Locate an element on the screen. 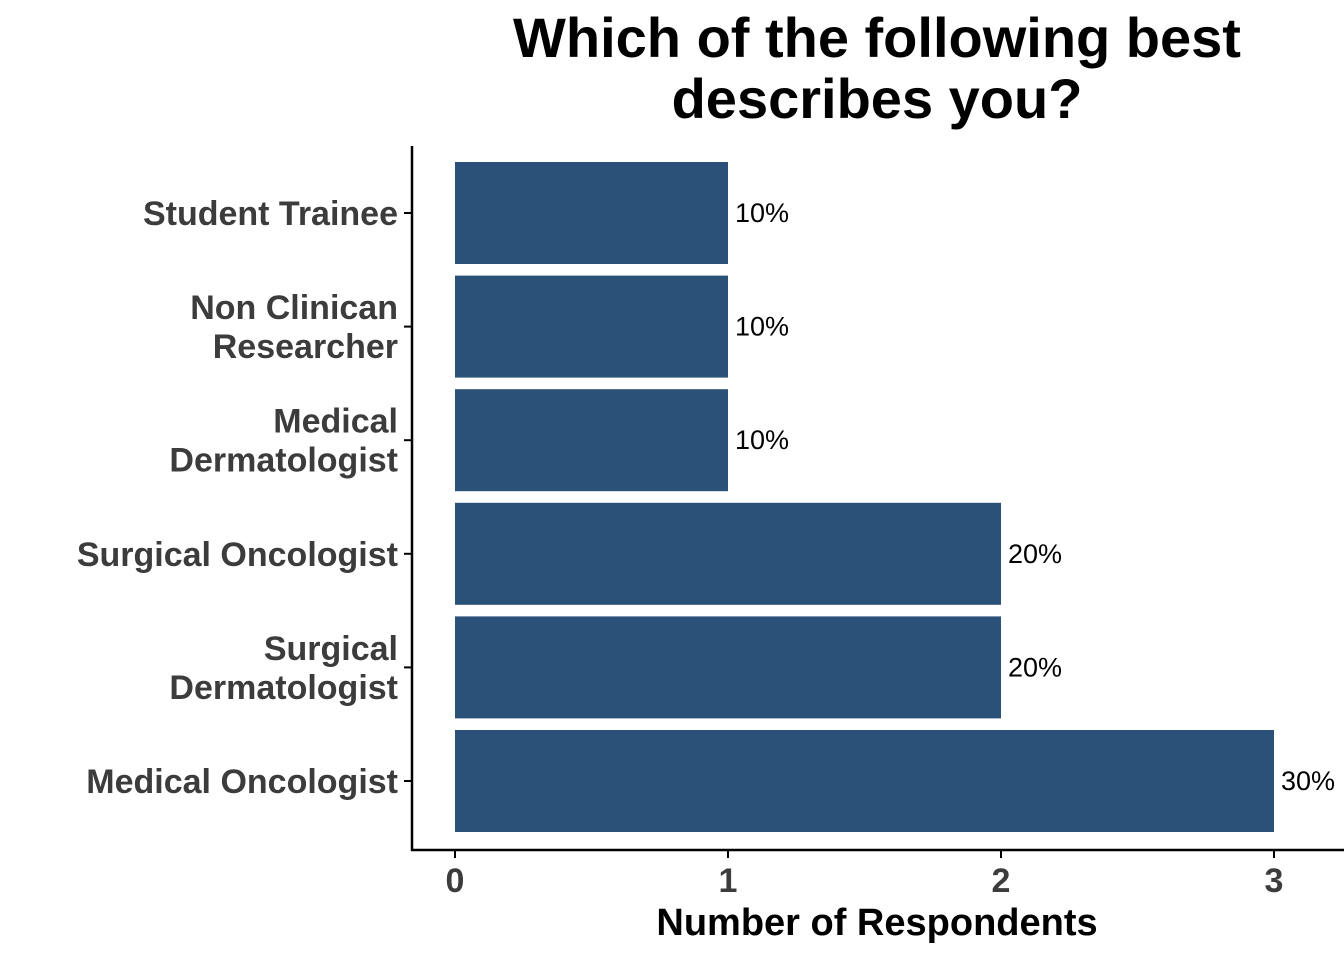 Image resolution: width=1344 pixels, height=960 pixels. category-label: Surgical is located at coordinates (331, 649).